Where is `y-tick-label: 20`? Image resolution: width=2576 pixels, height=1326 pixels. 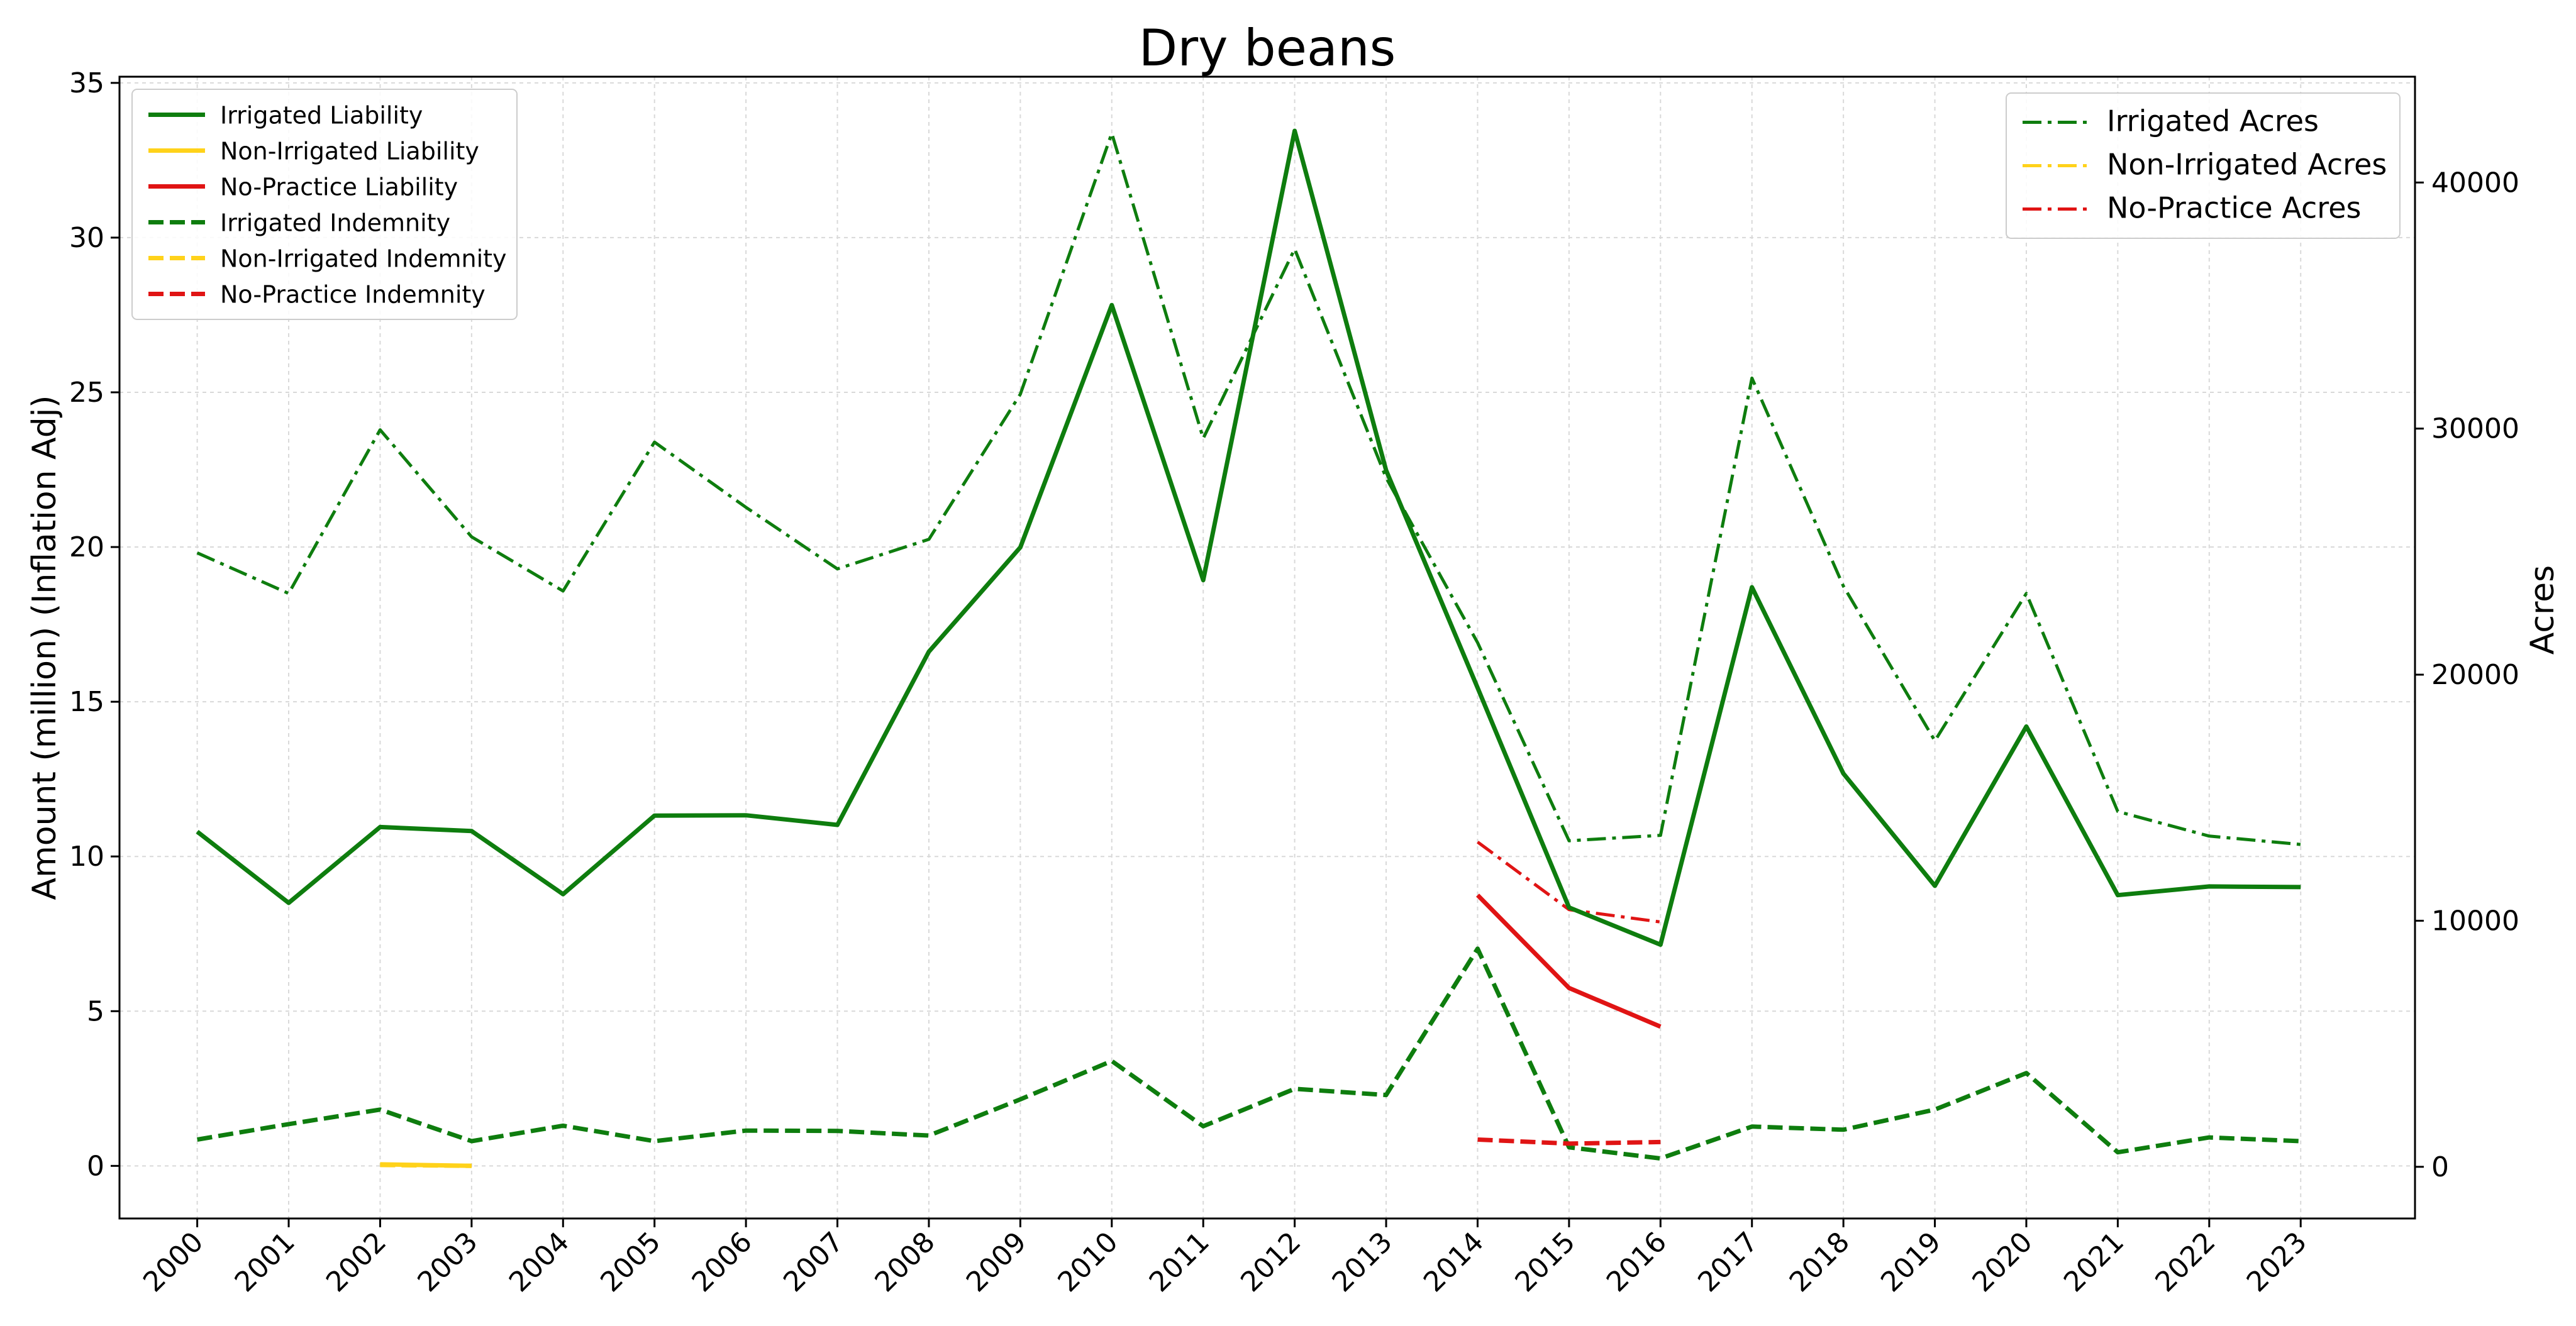
y-tick-label: 20 is located at coordinates (86, 547).